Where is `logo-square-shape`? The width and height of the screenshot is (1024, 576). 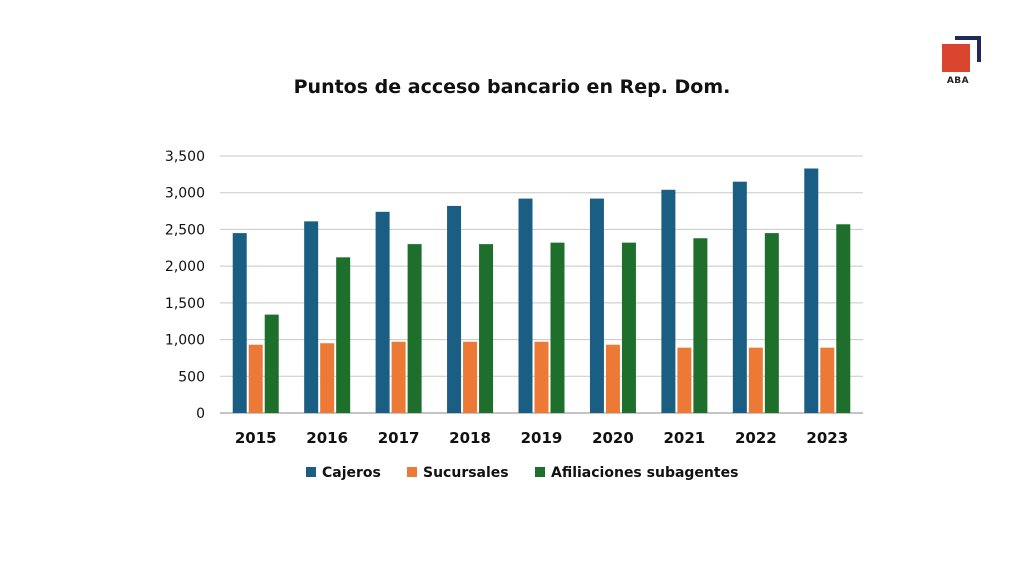
logo-square-shape is located at coordinates (956, 58).